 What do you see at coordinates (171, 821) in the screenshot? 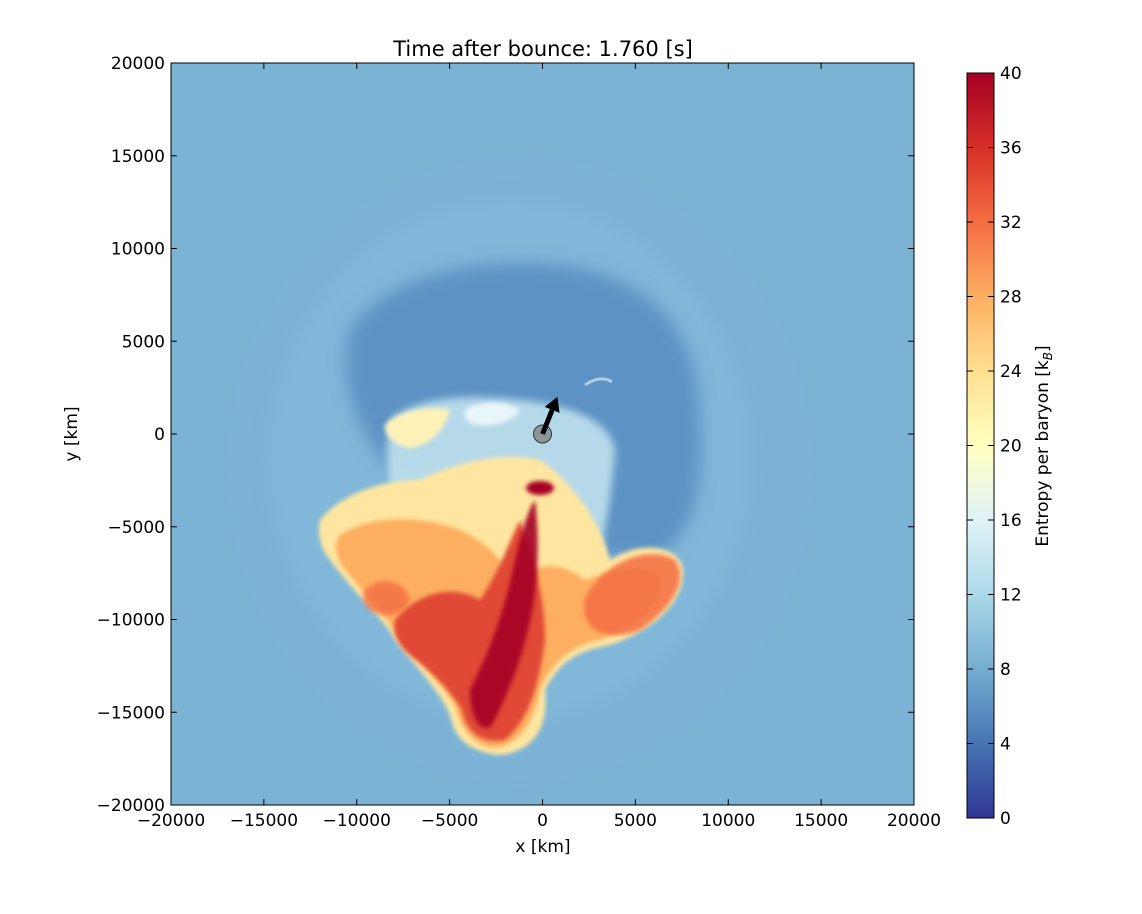
I see `x-tick-label: −20000` at bounding box center [171, 821].